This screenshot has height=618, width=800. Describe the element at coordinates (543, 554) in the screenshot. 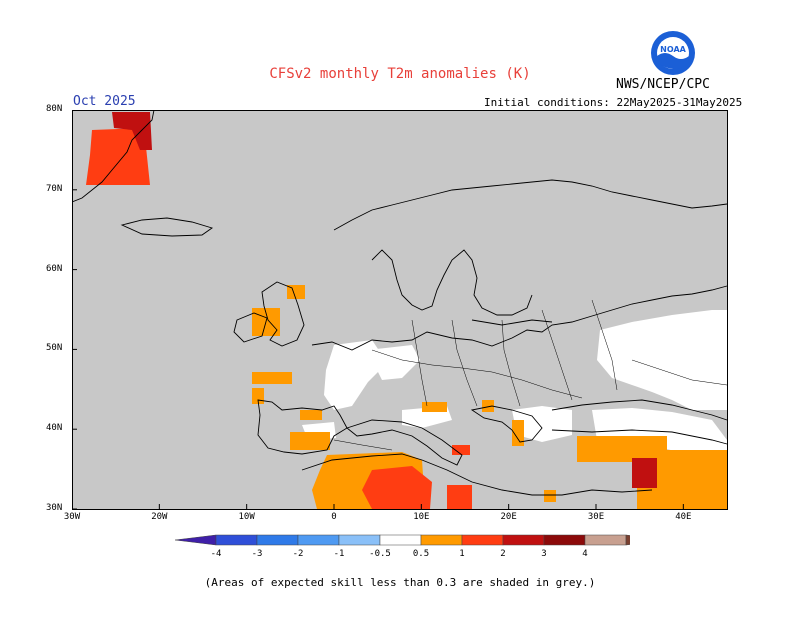

I see `colorbar-label: 3` at that location.